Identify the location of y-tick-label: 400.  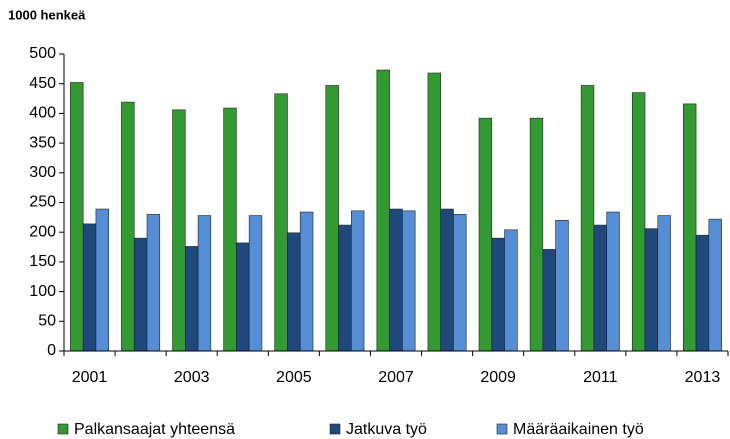
(42, 113).